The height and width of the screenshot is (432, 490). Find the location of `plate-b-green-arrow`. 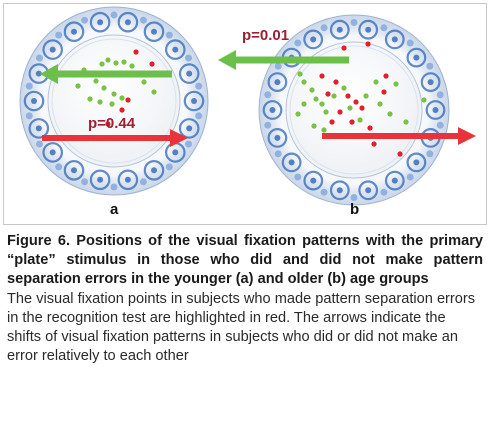

plate-b-green-arrow is located at coordinates (283, 60).